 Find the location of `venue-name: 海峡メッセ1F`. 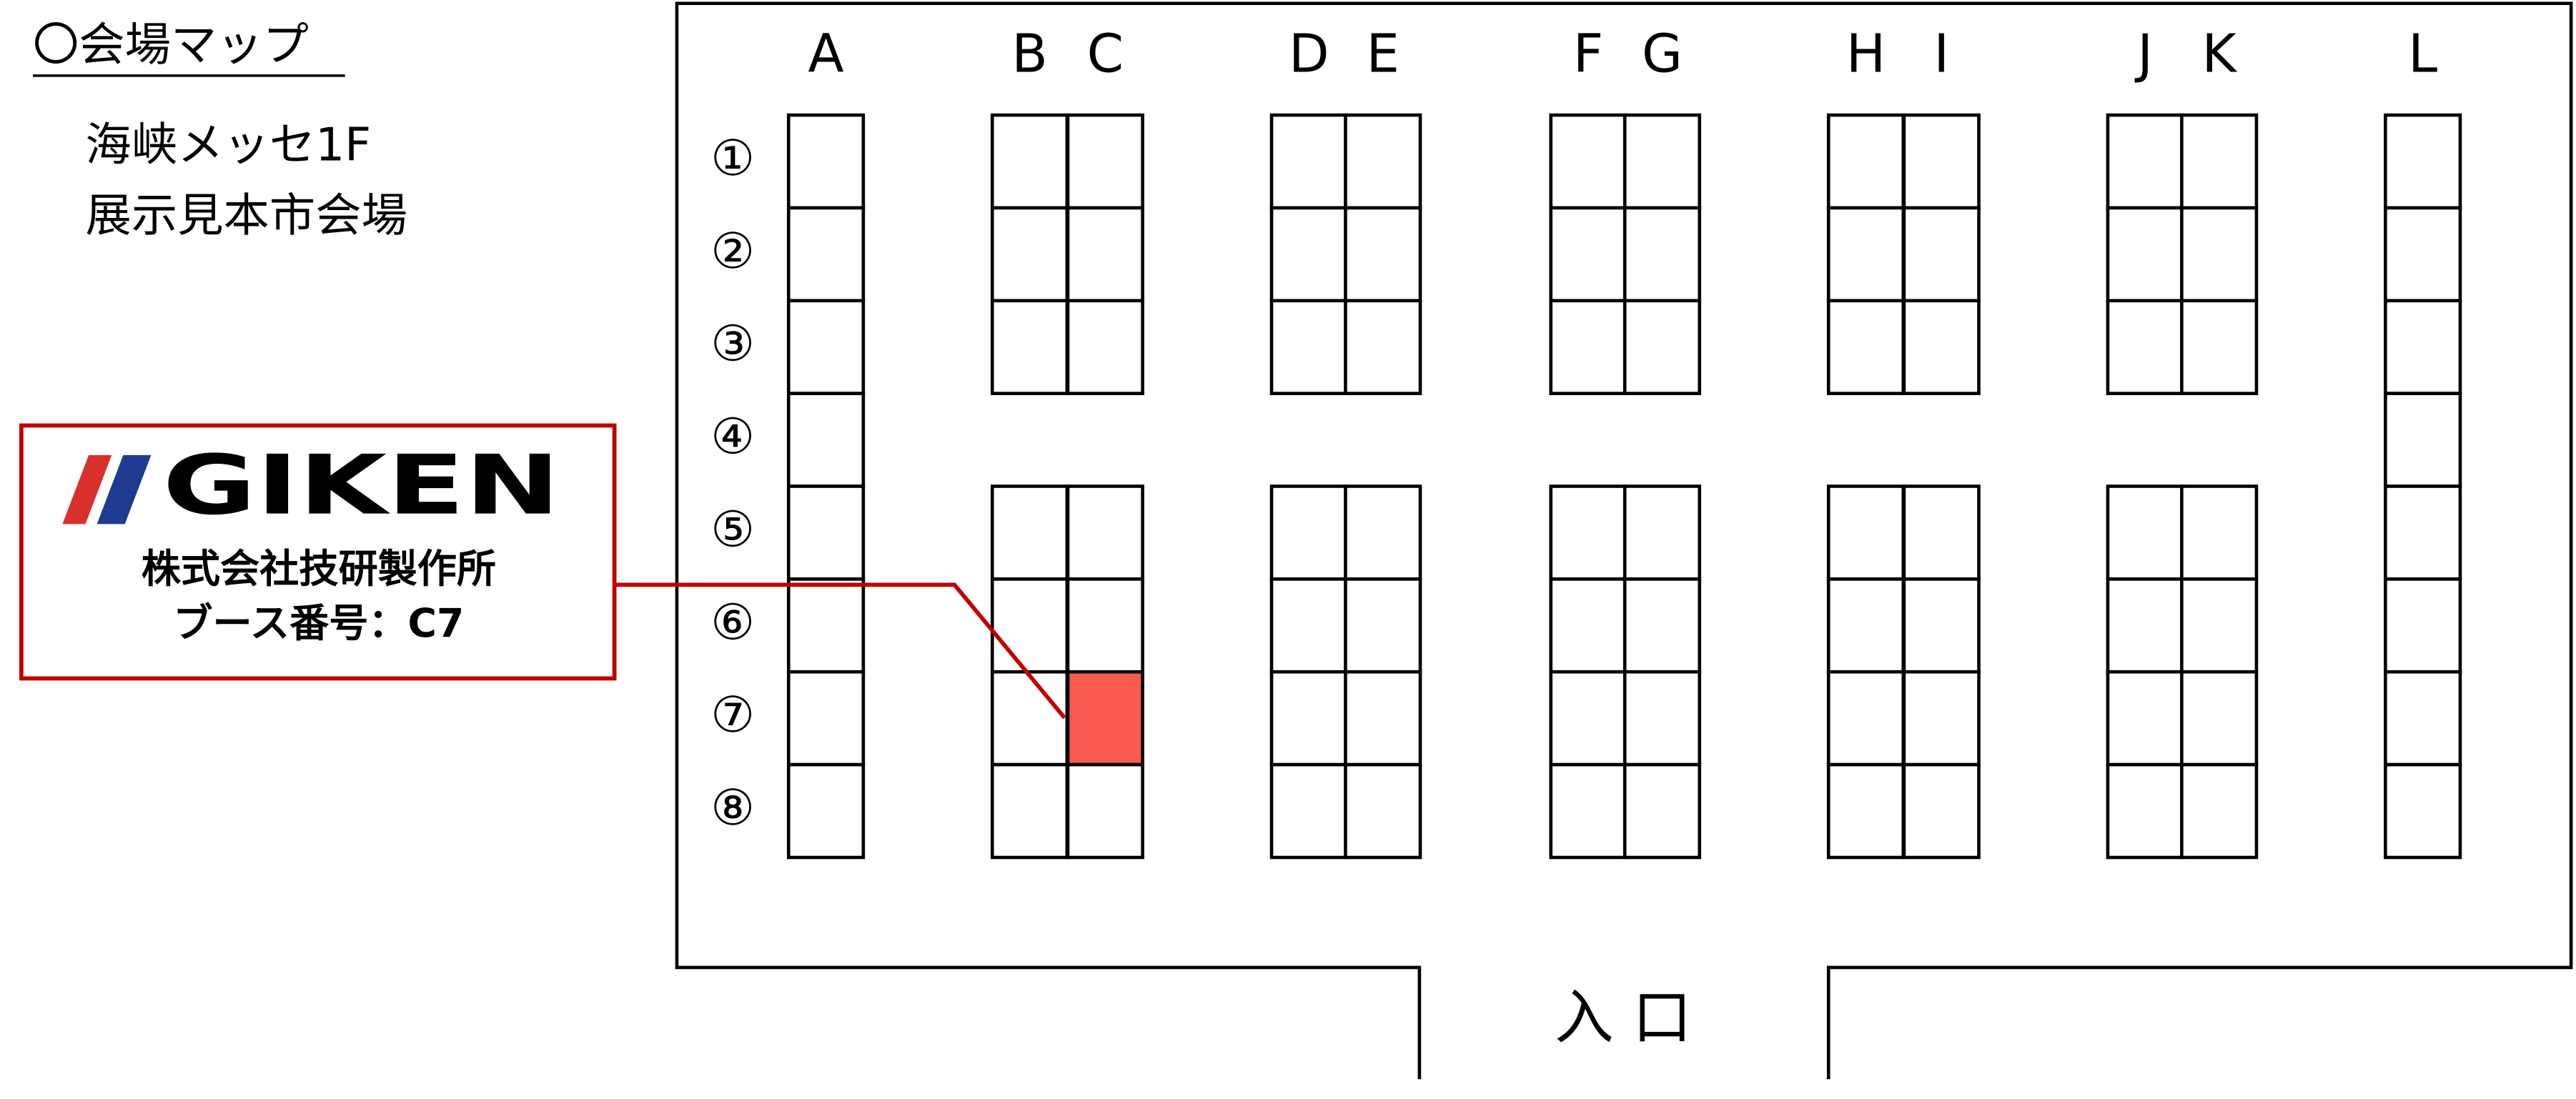

venue-name: 海峡メッセ1F is located at coordinates (229, 145).